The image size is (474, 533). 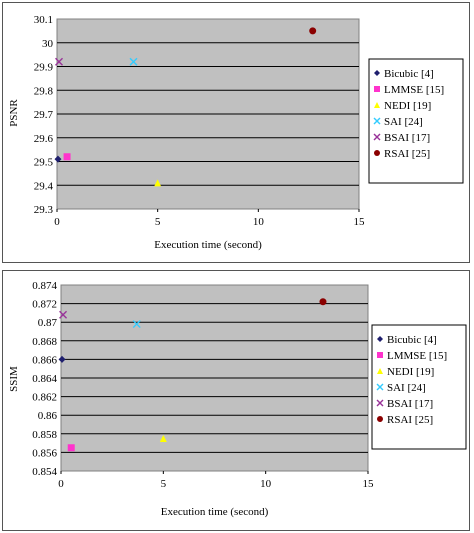 I want to click on y-axis-title: PSNR, so click(x=14, y=113).